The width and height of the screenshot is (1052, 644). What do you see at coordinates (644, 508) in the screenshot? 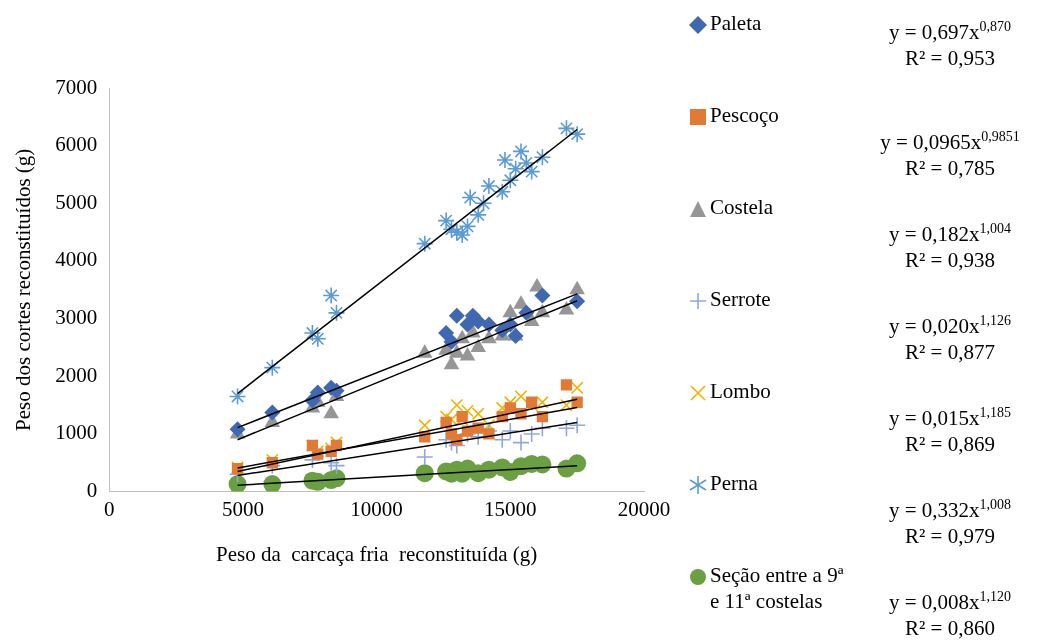
I see `x-tick-label: 20000` at bounding box center [644, 508].